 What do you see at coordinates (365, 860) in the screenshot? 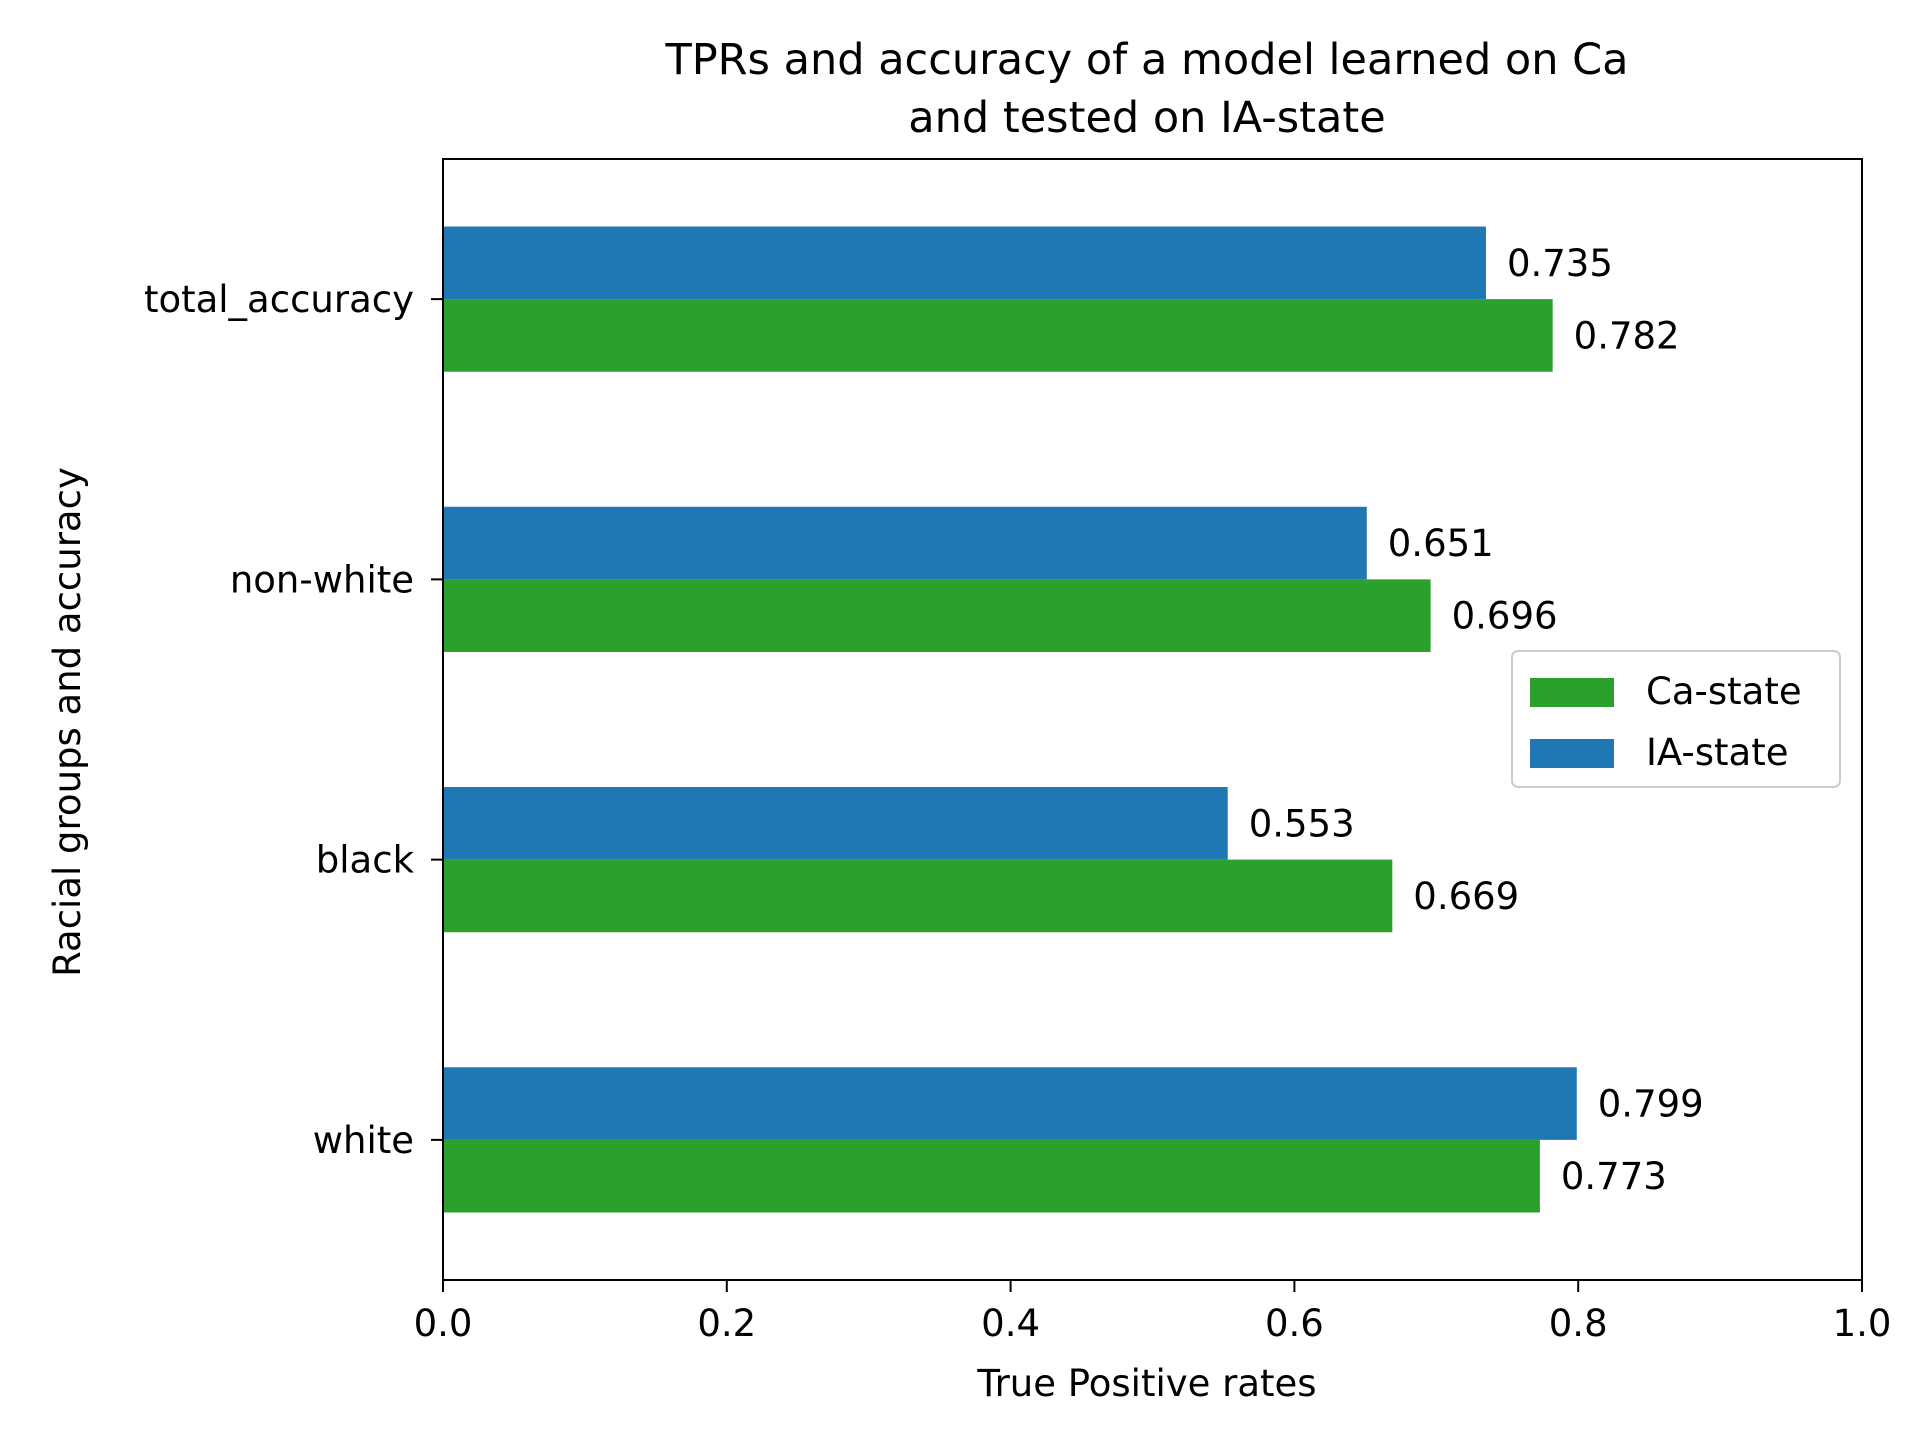
I see `y-tick-label-black: black` at bounding box center [365, 860].